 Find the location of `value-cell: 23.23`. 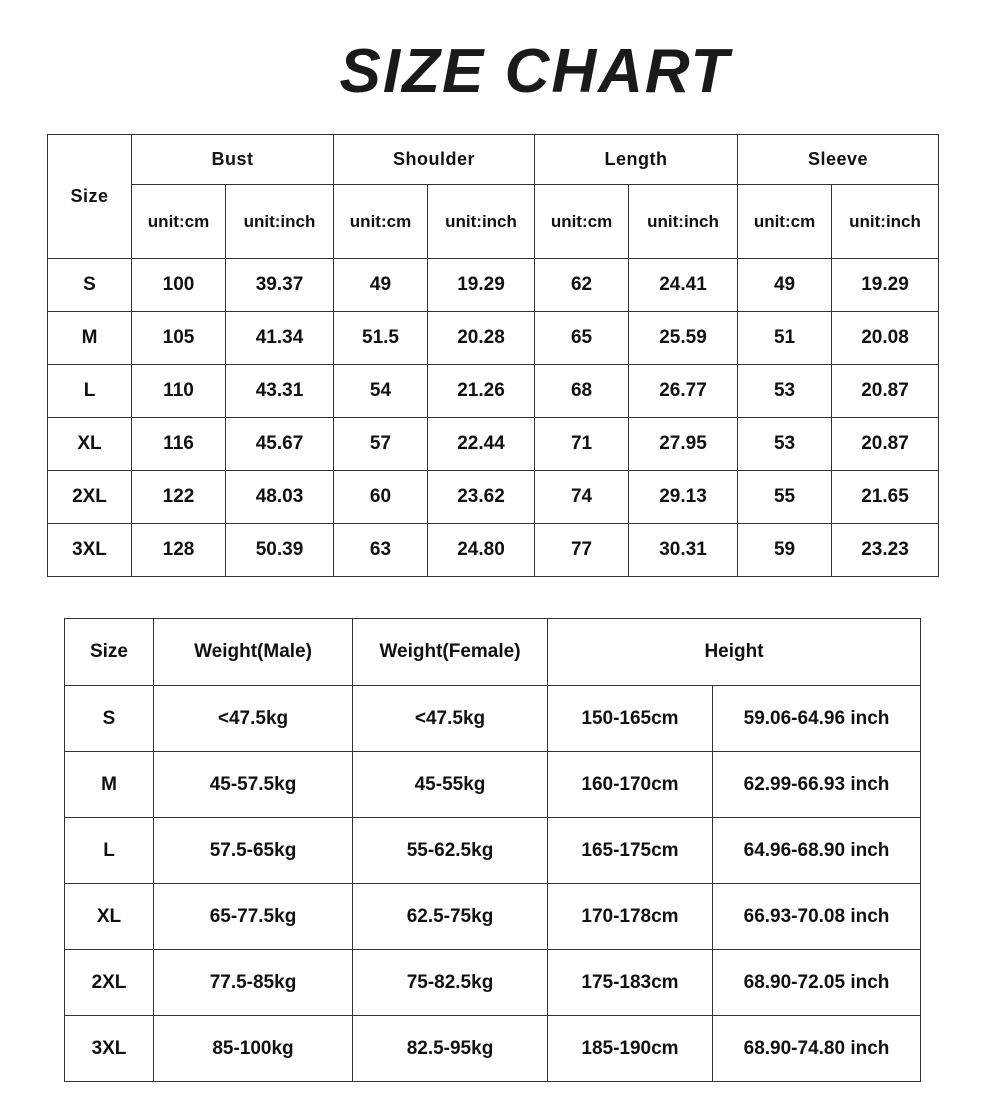

value-cell: 23.23 is located at coordinates (885, 550).